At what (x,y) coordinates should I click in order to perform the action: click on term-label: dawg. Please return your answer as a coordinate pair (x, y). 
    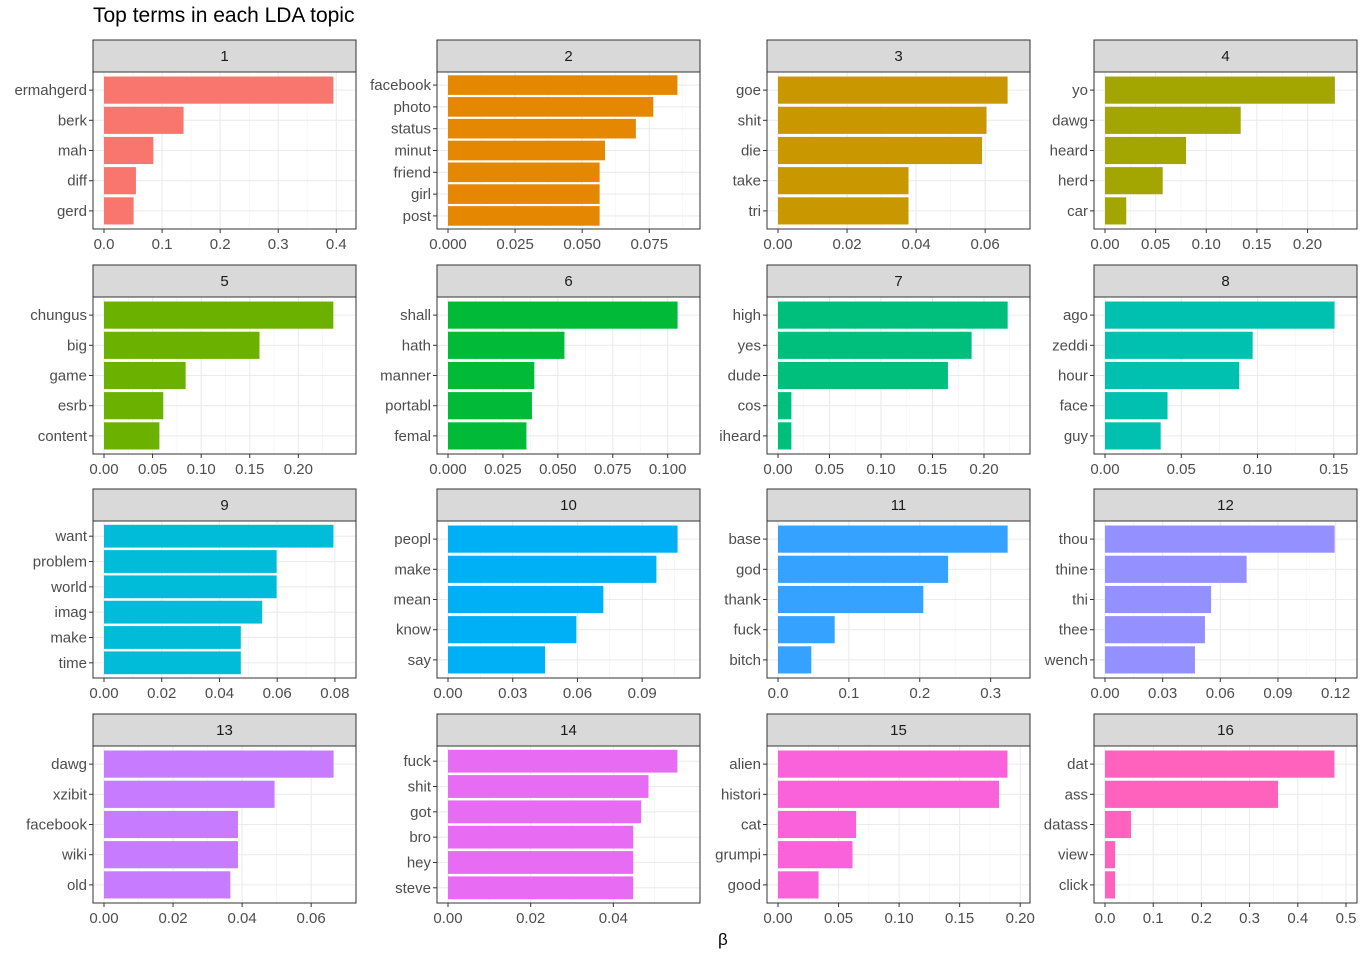
    Looking at the image, I should click on (1070, 120).